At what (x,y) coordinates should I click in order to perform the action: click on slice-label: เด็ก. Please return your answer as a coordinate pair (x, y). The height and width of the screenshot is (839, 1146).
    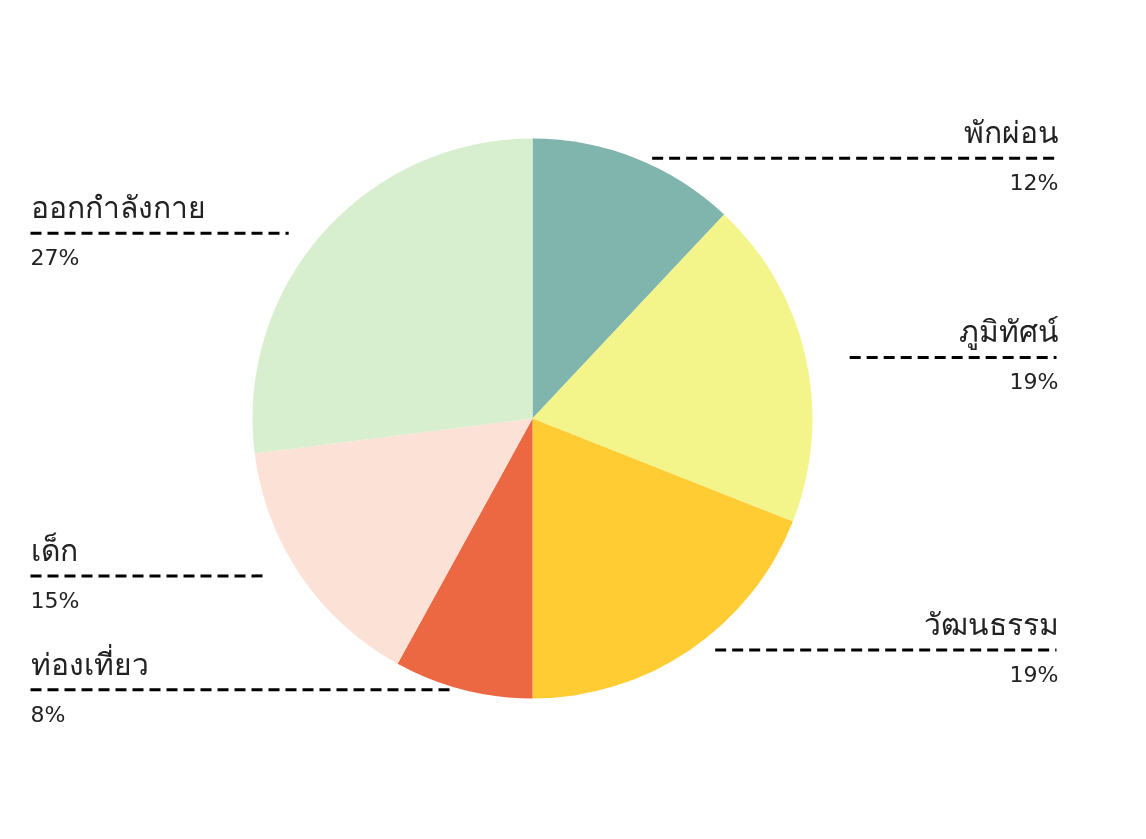
    Looking at the image, I should click on (54, 549).